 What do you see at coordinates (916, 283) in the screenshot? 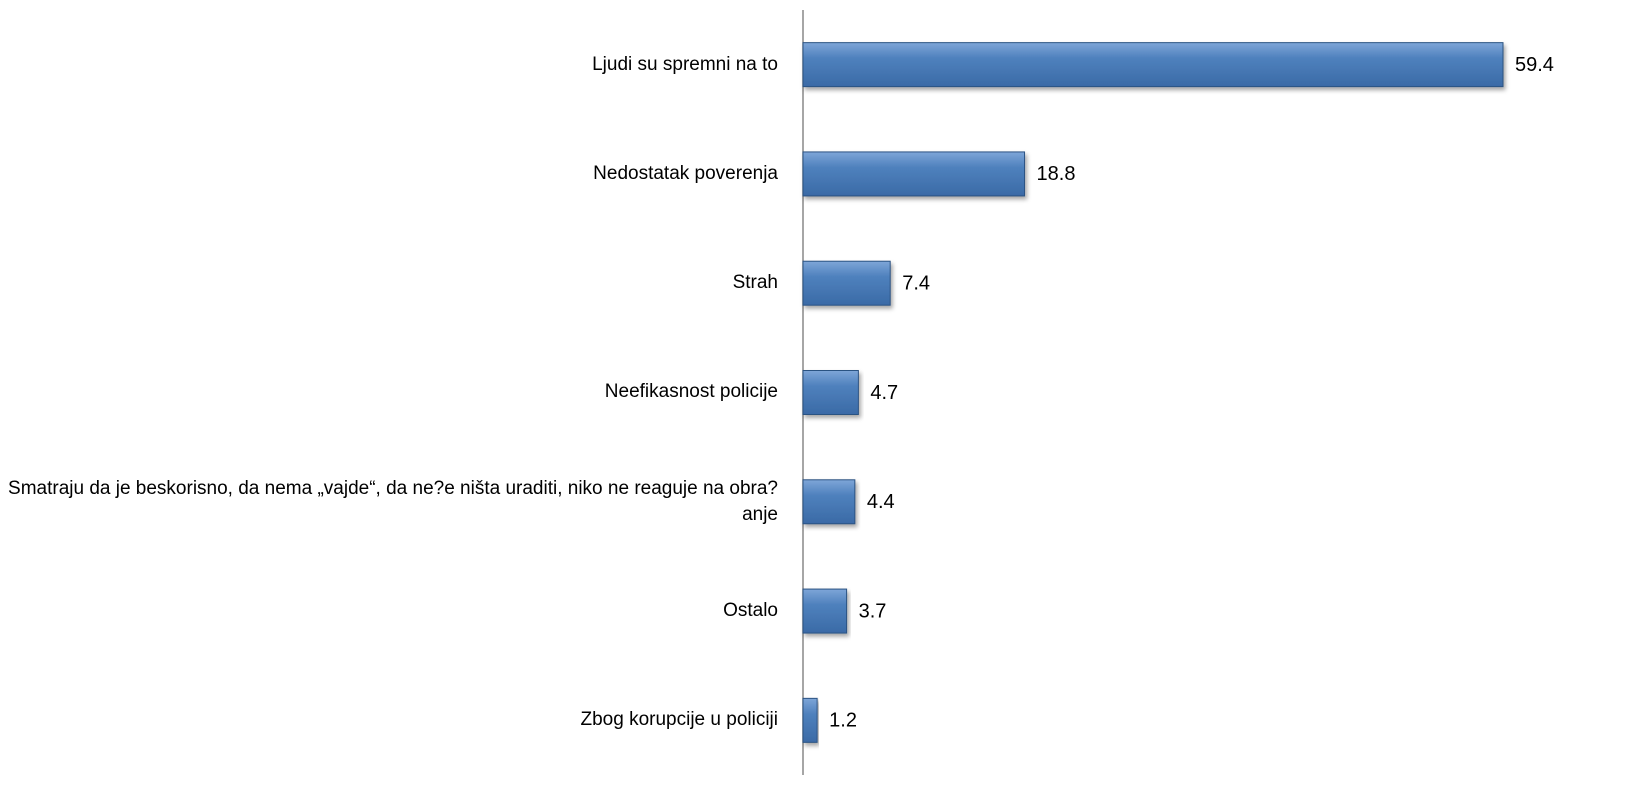
I see `value-label: 7.4` at bounding box center [916, 283].